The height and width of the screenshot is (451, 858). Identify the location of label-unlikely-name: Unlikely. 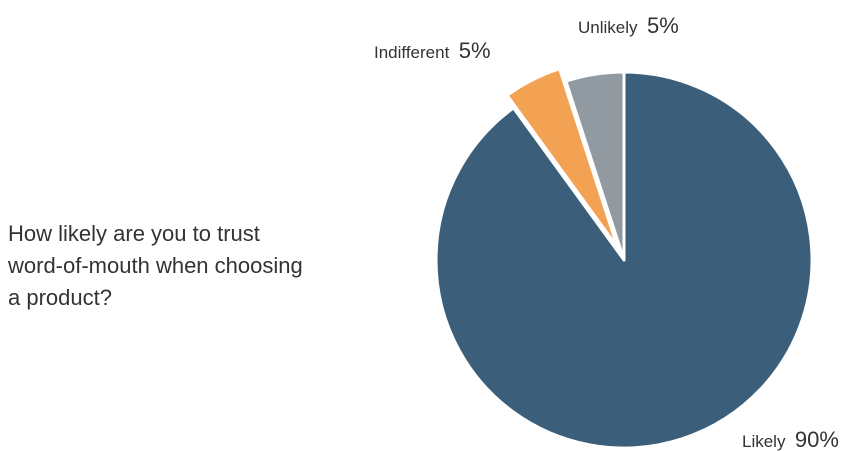
(608, 27).